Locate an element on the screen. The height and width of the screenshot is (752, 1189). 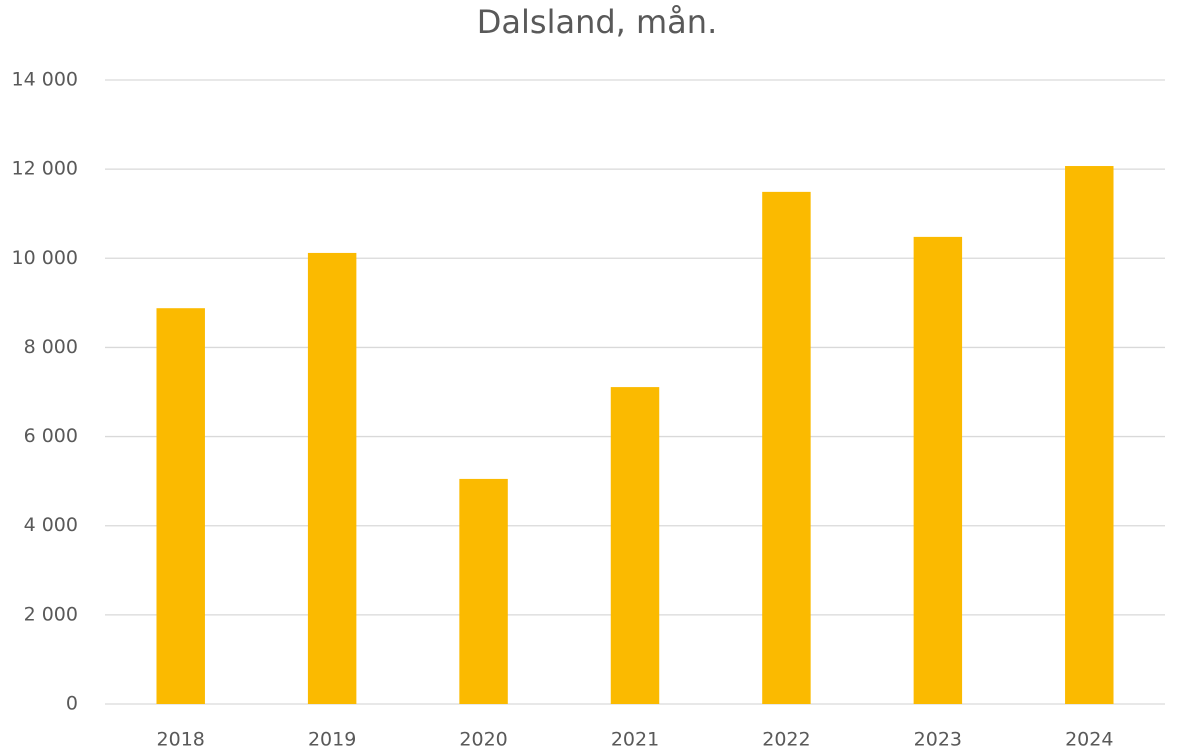
y-tick-label: 4 000 is located at coordinates (51, 525).